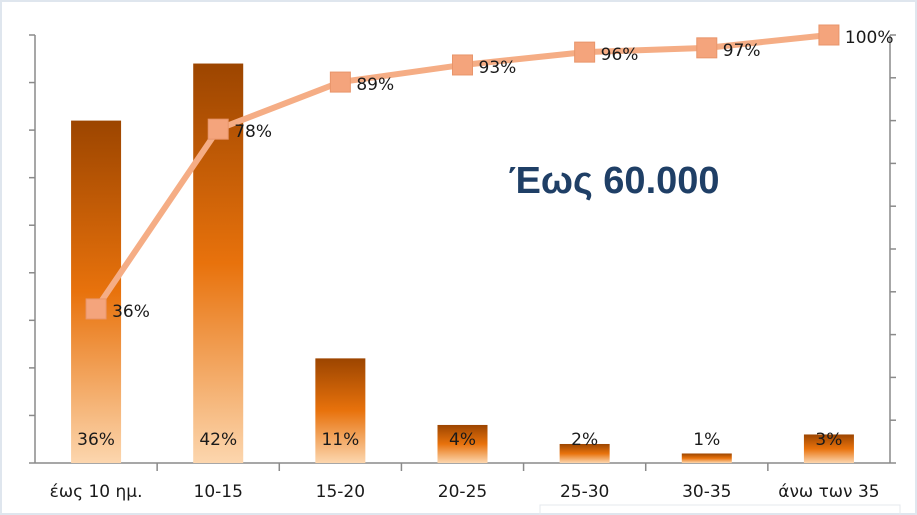 This screenshot has width=917, height=515. Describe the element at coordinates (131, 312) in the screenshot. I see `line-label: 36%` at that location.